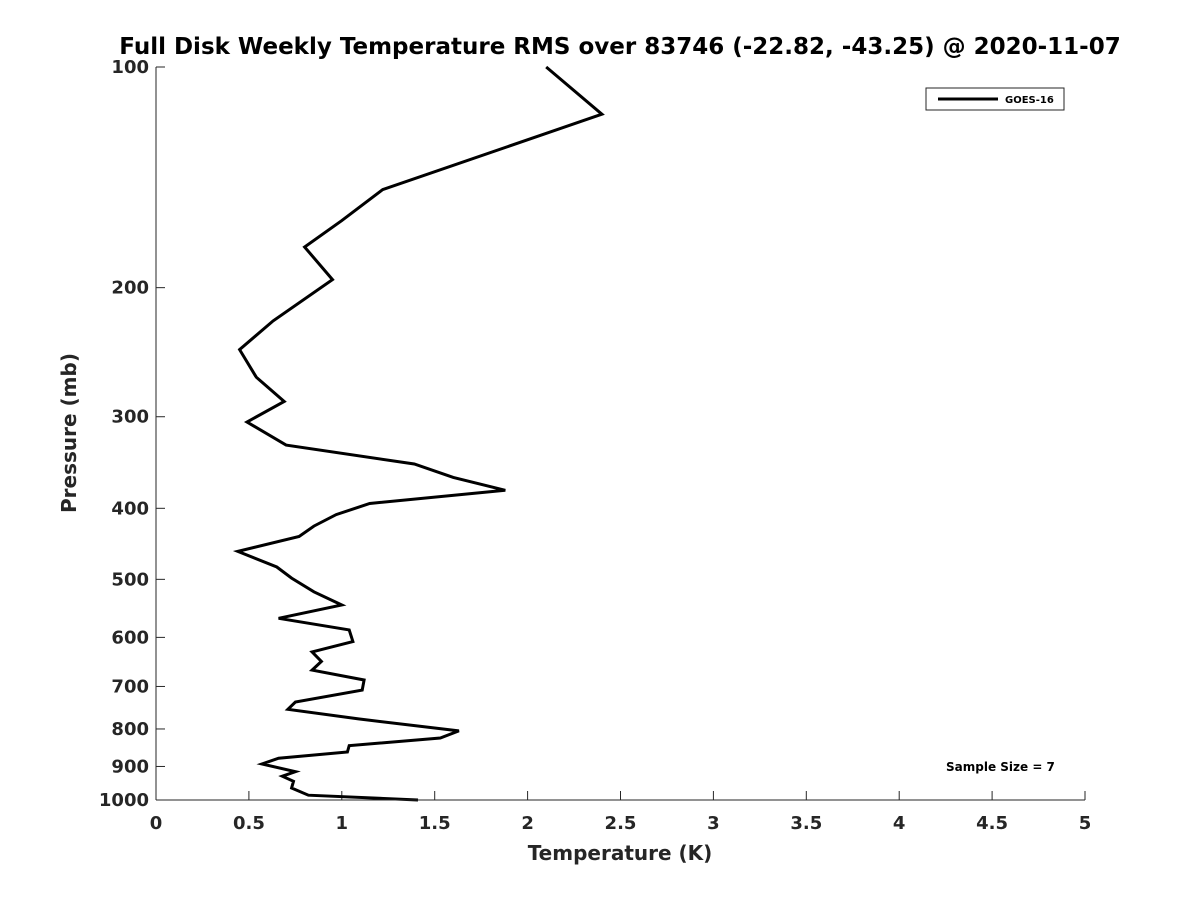 This screenshot has width=1200, height=900. I want to click on y-tick-label: 500, so click(130, 579).